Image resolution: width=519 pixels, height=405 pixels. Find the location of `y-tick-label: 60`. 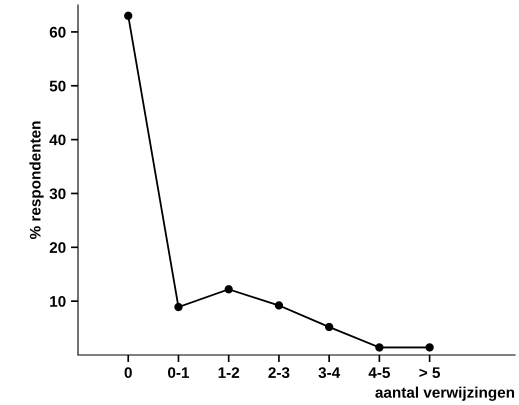

y-tick-label: 60 is located at coordinates (58, 32).